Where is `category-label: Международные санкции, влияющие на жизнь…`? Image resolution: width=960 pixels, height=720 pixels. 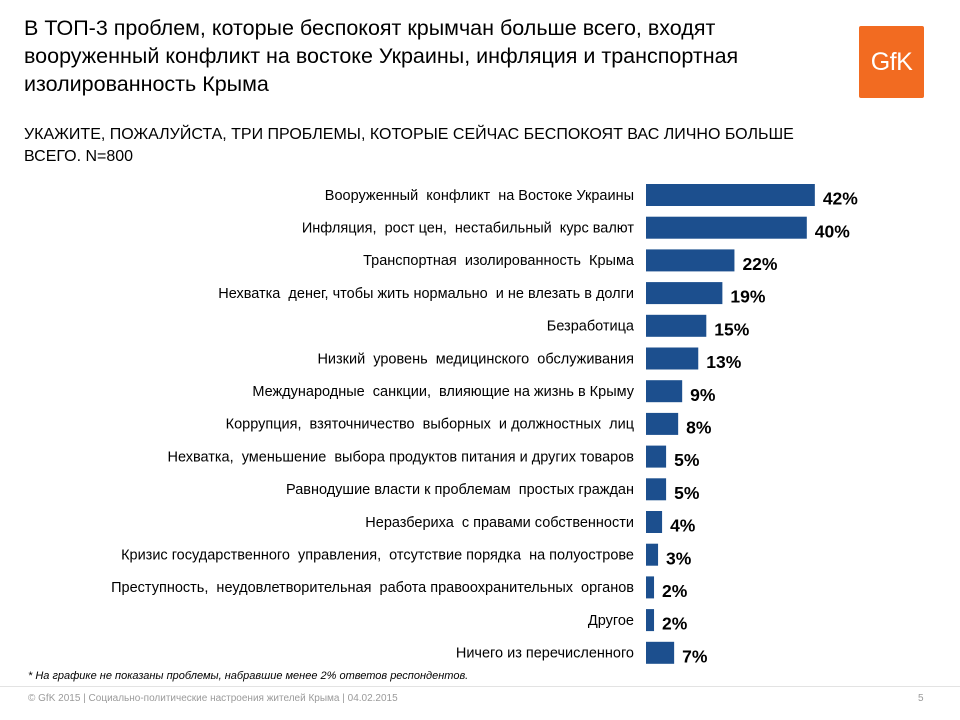 category-label: Международные санкции, влияющие на жизнь… is located at coordinates (443, 392).